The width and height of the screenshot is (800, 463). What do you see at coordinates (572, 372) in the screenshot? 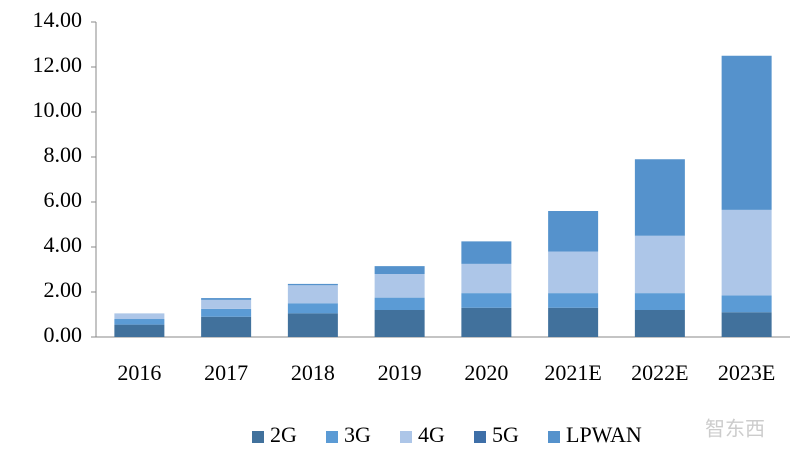
I see `x-tick-label: 2021E` at bounding box center [572, 372].